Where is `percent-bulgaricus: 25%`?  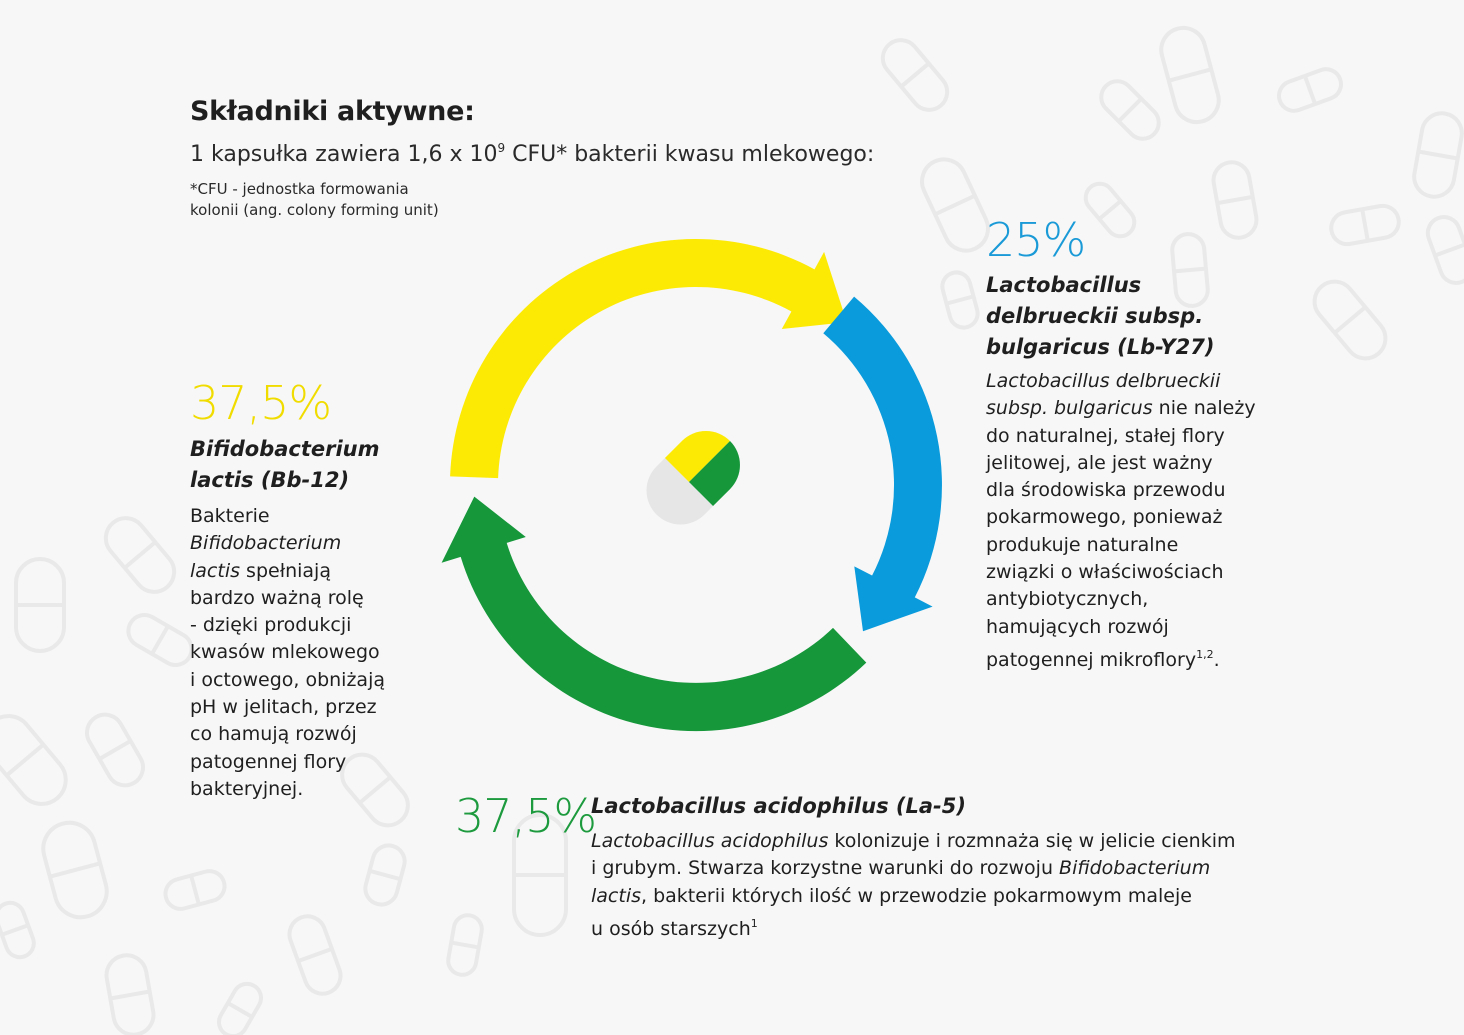
percent-bulgaricus: 25% is located at coordinates (1036, 240).